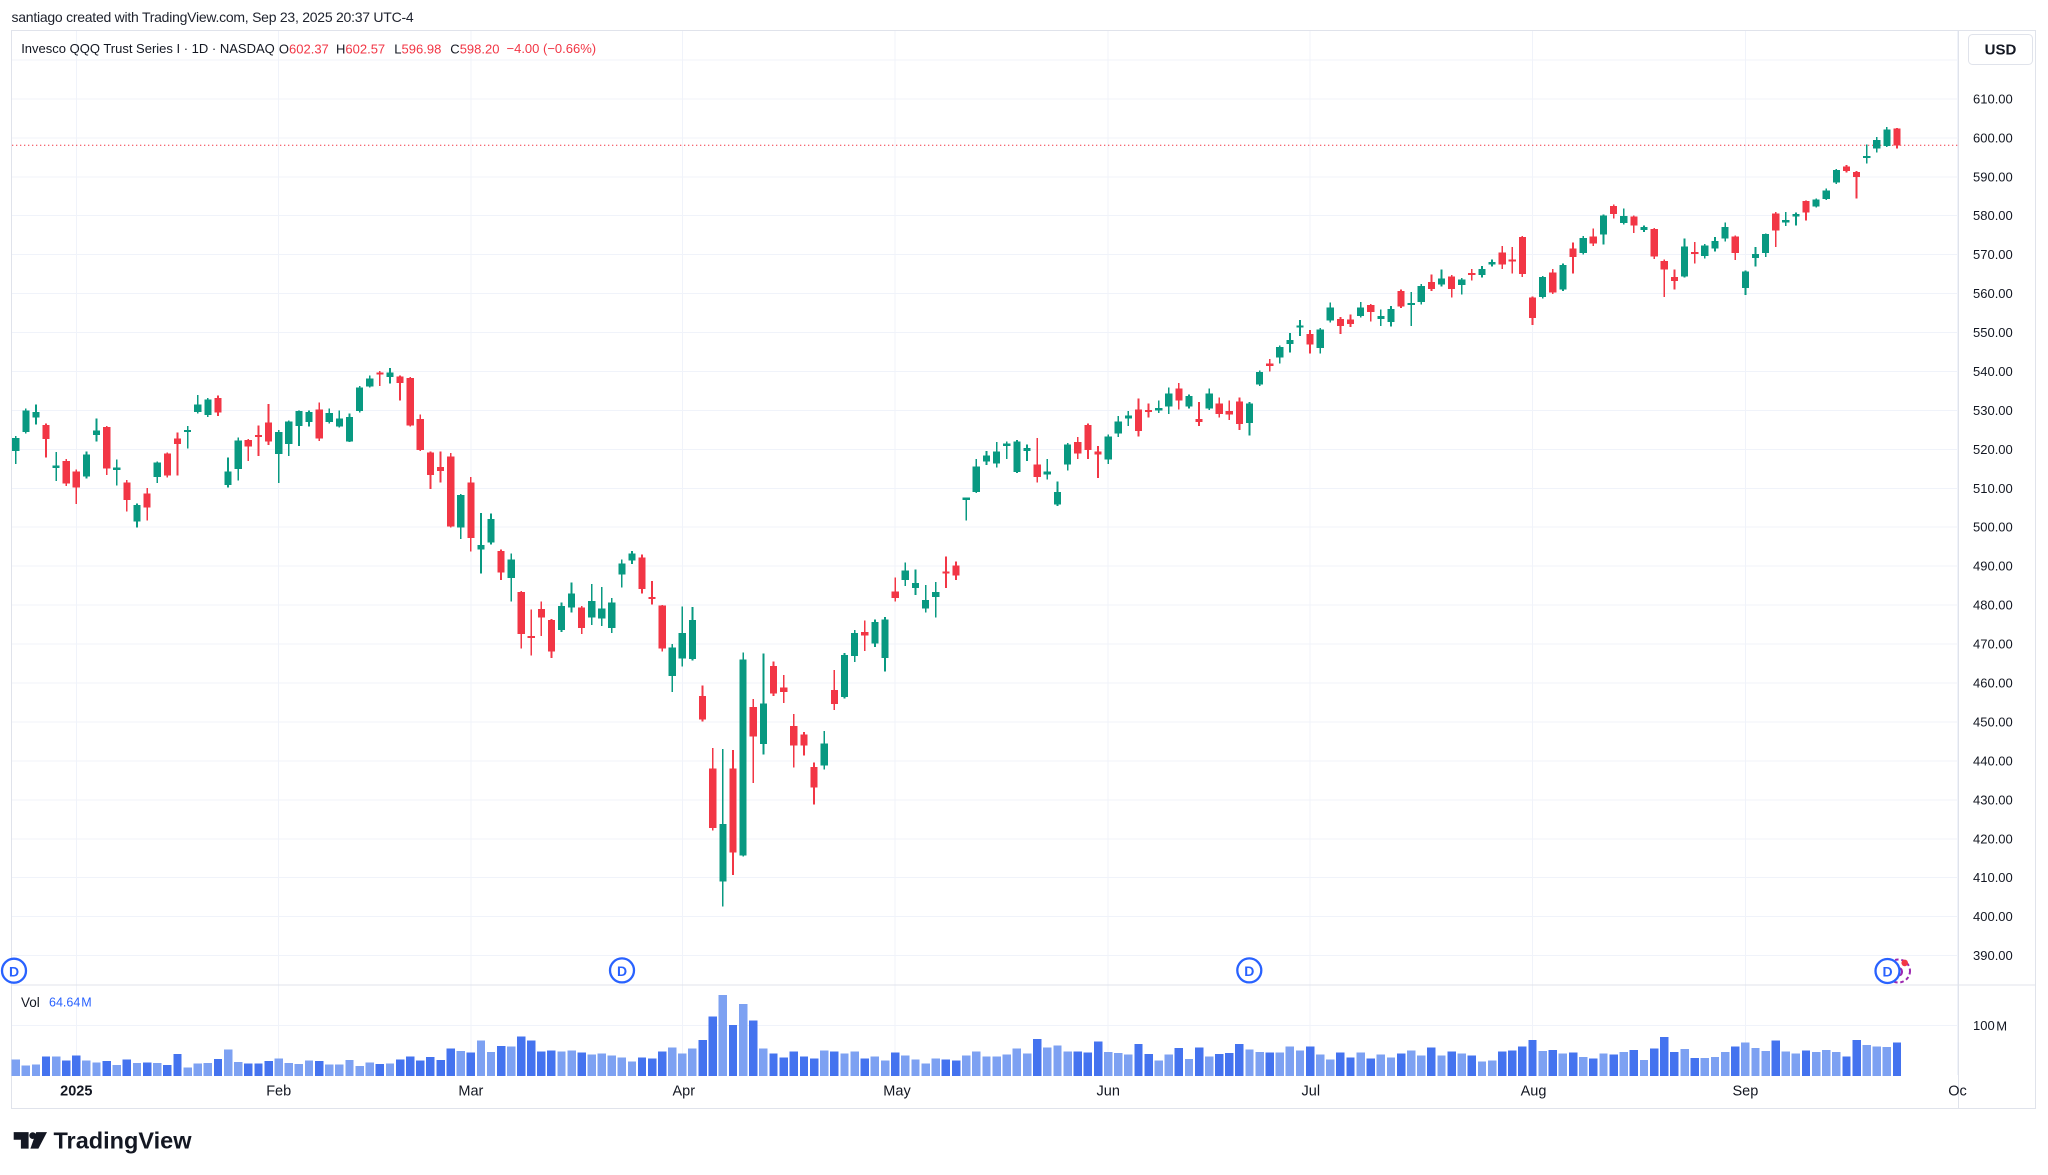  I want to click on svg-text: USD, so click(2001, 50).